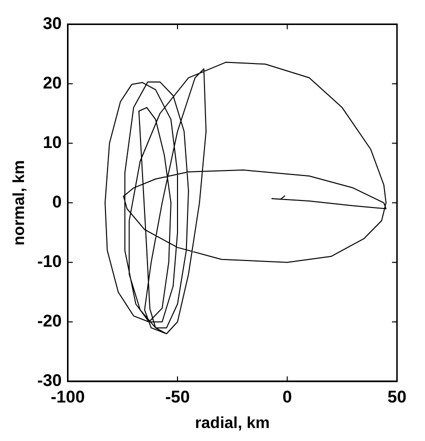 This screenshot has height=441, width=425. I want to click on y-tick-label: -20, so click(49, 321).